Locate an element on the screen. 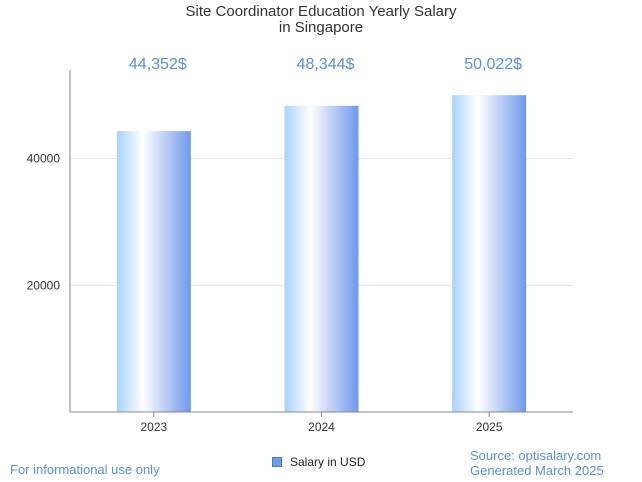 The image size is (642, 482). legend: Salary in USD is located at coordinates (318, 462).